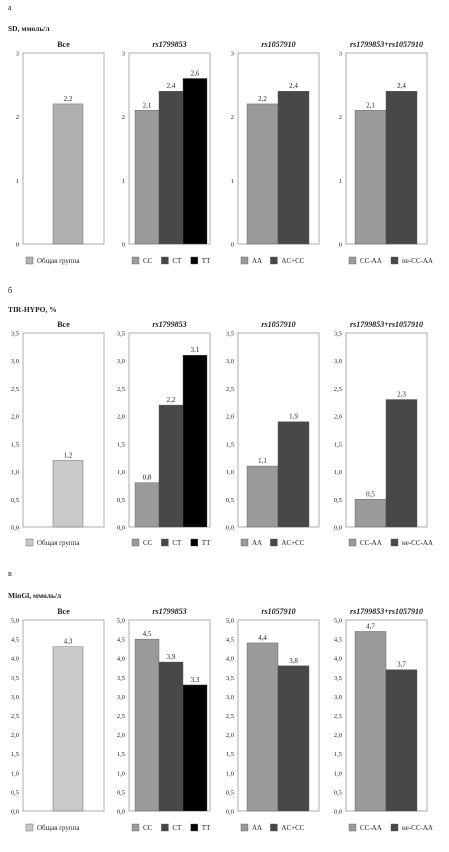 The height and width of the screenshot is (852, 449). What do you see at coordinates (195, 73) in the screenshot?
I see `data-label: 2,6` at bounding box center [195, 73].